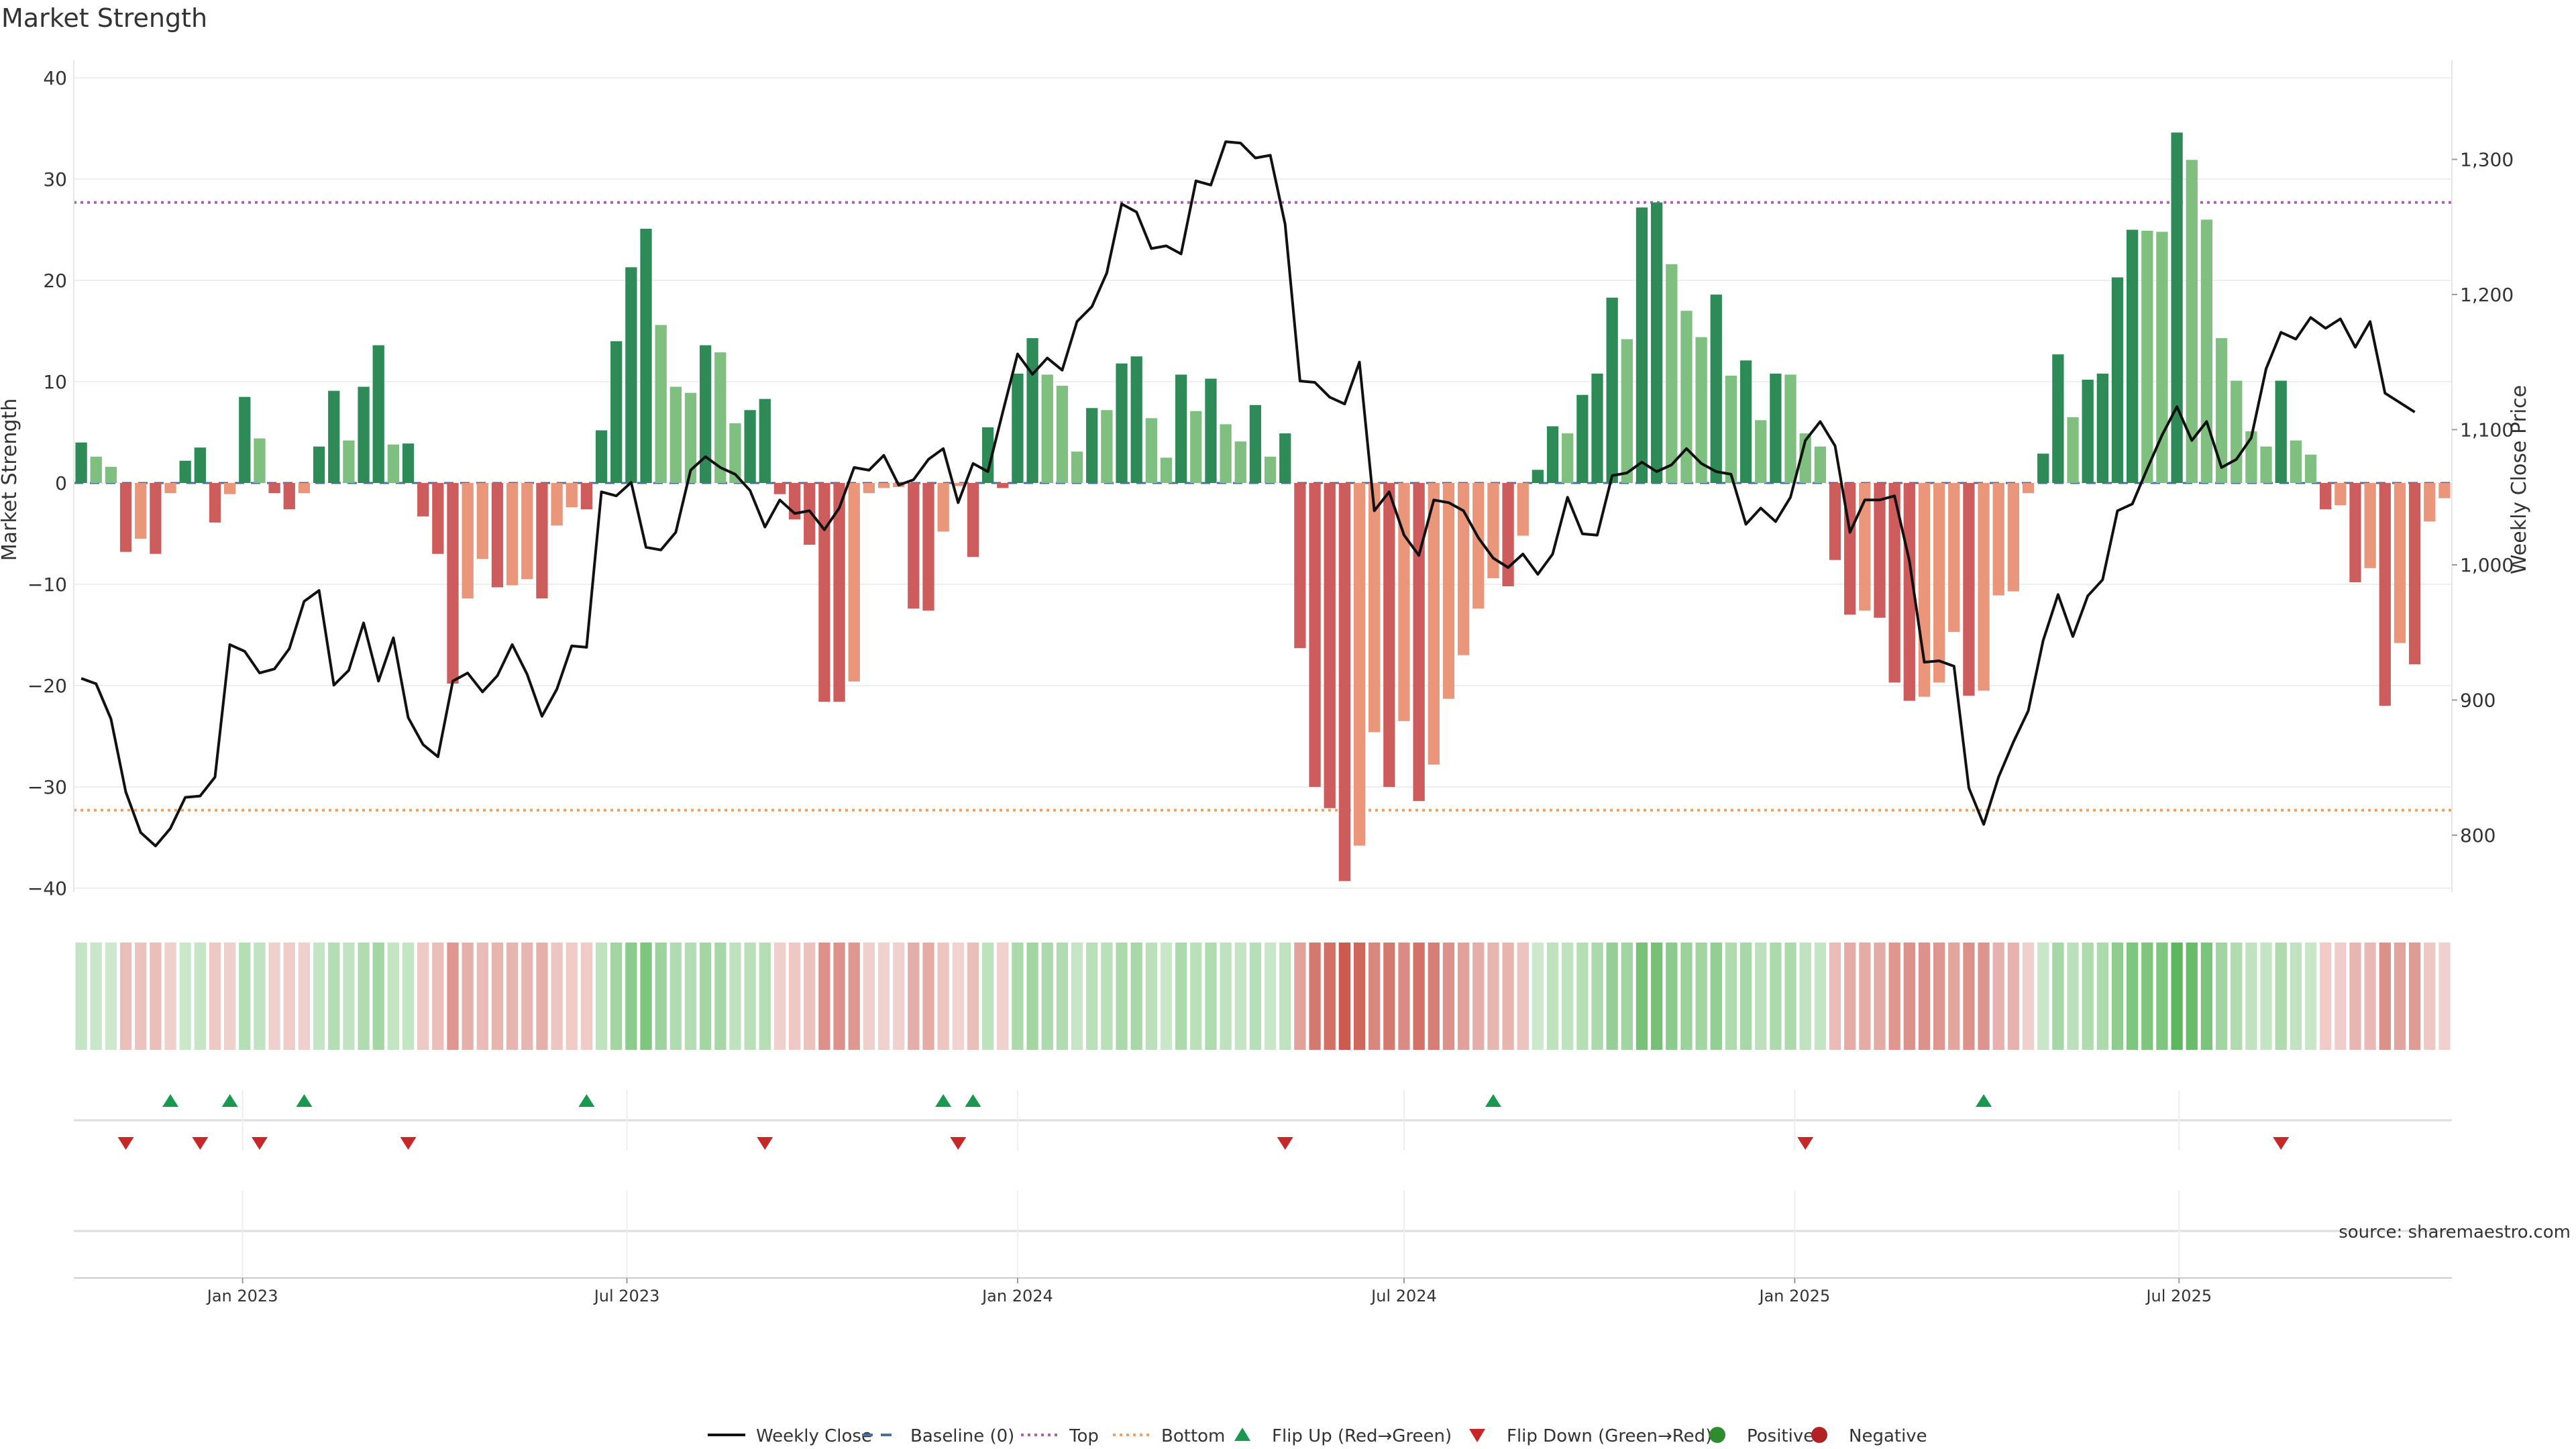  What do you see at coordinates (1477, 1435) in the screenshot?
I see `legend-swatch-flip-down` at bounding box center [1477, 1435].